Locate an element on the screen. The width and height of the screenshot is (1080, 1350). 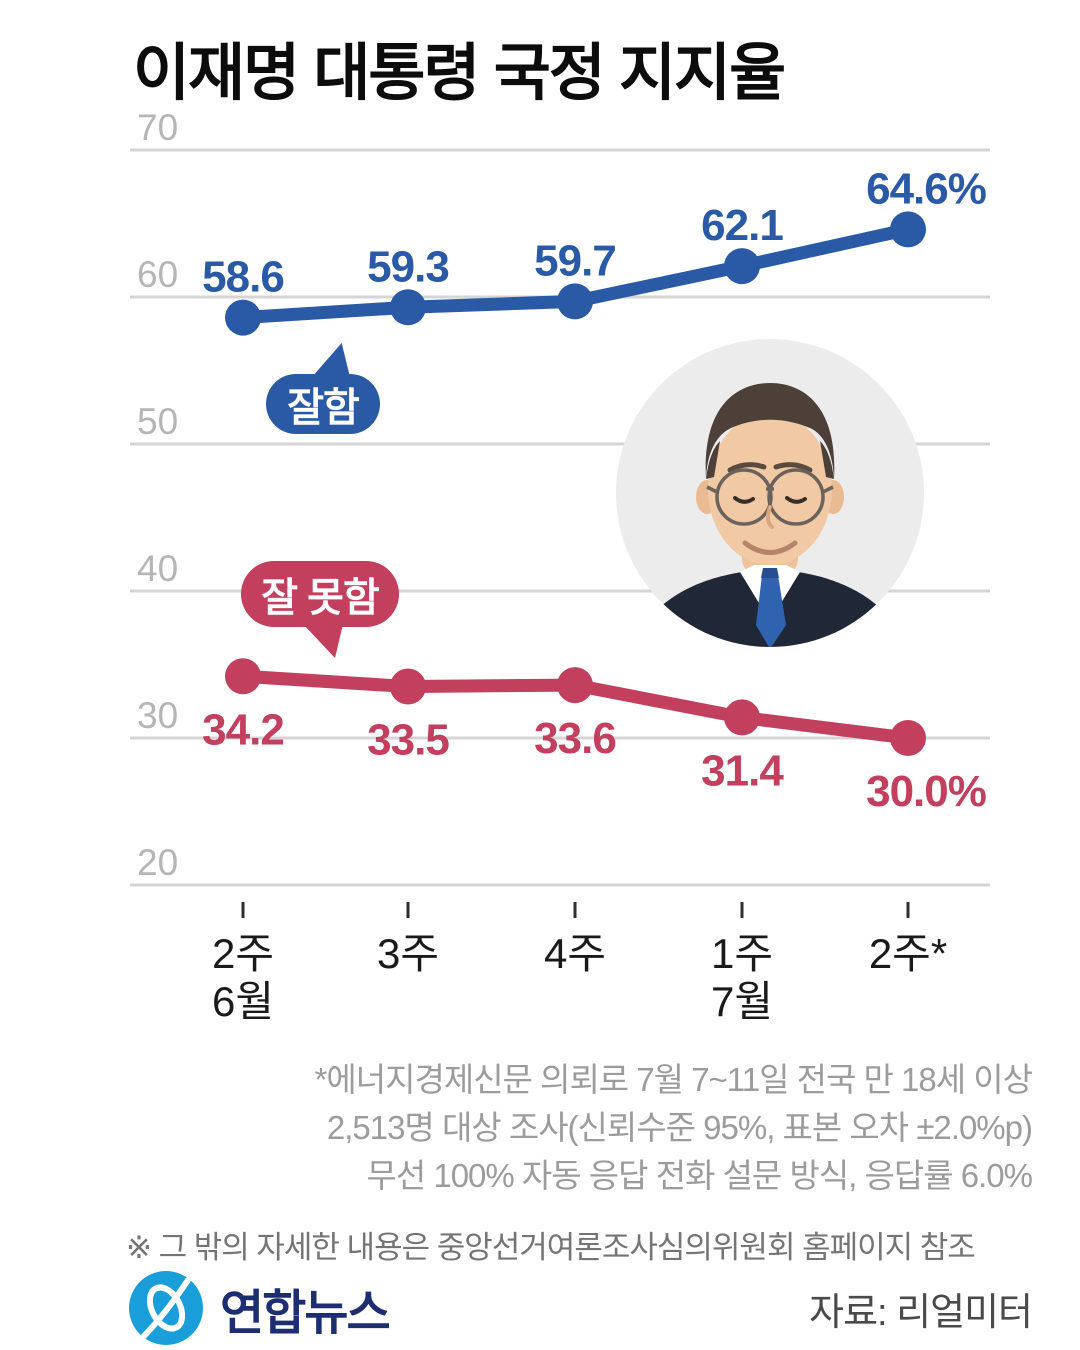
footnote-line-3: 무선 100% 자동 응답 전화 설문 방식, 응답률 6.0% is located at coordinates (699, 1175).